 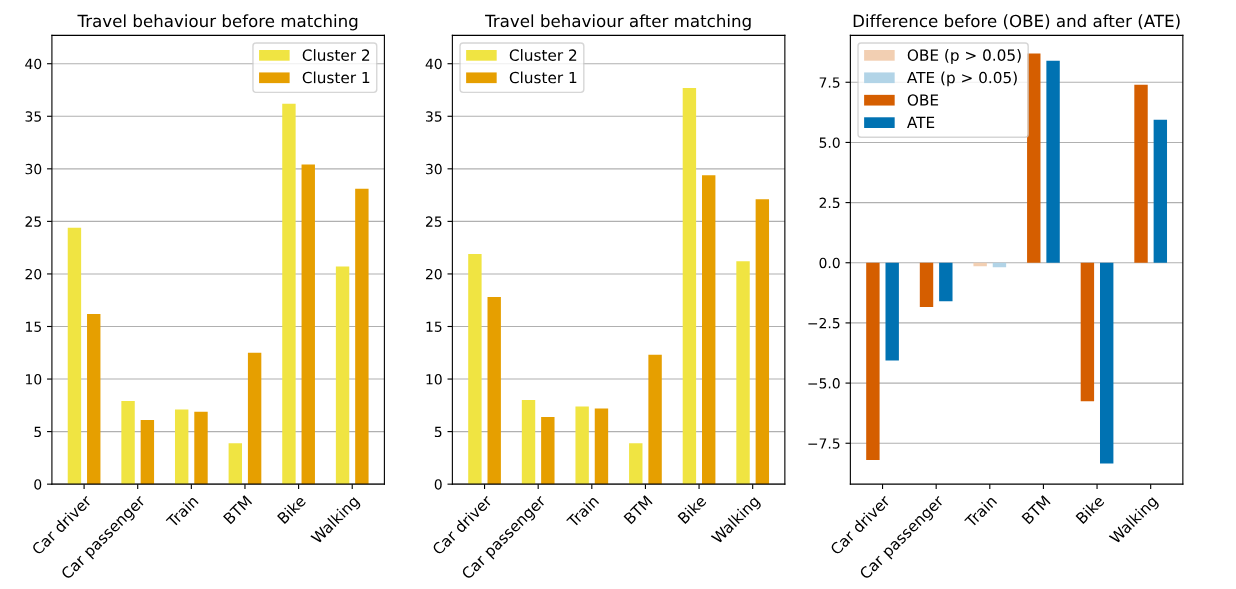 I want to click on chart-title: Travel behaviour before matching, so click(x=217, y=22).